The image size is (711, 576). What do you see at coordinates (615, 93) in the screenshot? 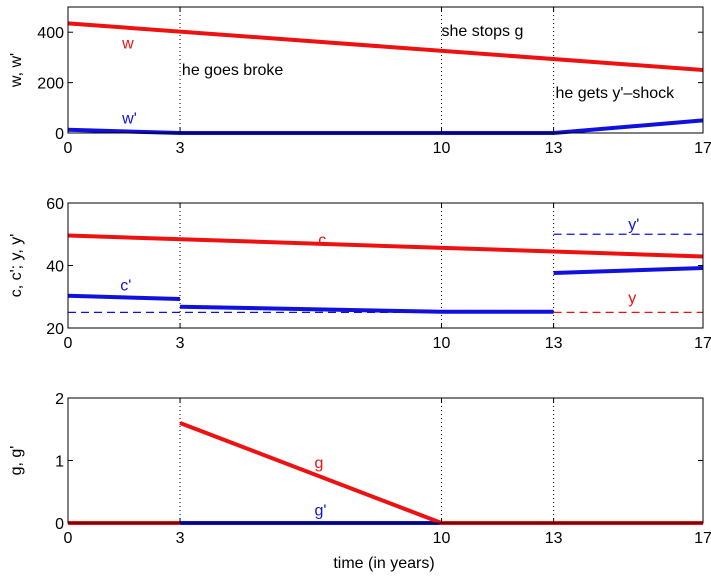
I see `annotation: he gets y'–shock` at bounding box center [615, 93].